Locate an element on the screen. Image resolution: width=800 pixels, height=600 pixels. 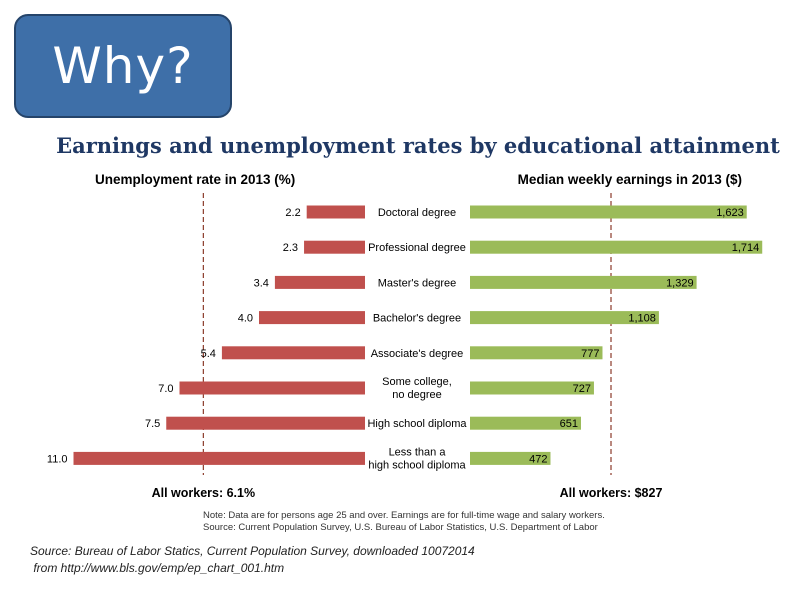
unemployment-label: 11.0 is located at coordinates (57, 459).